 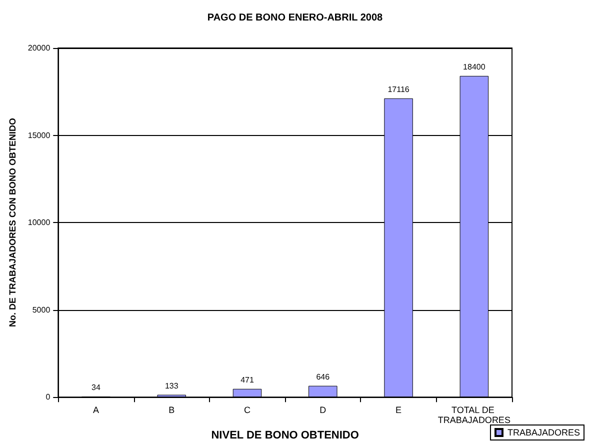 I want to click on y-tick-label: 0, so click(x=48, y=397).